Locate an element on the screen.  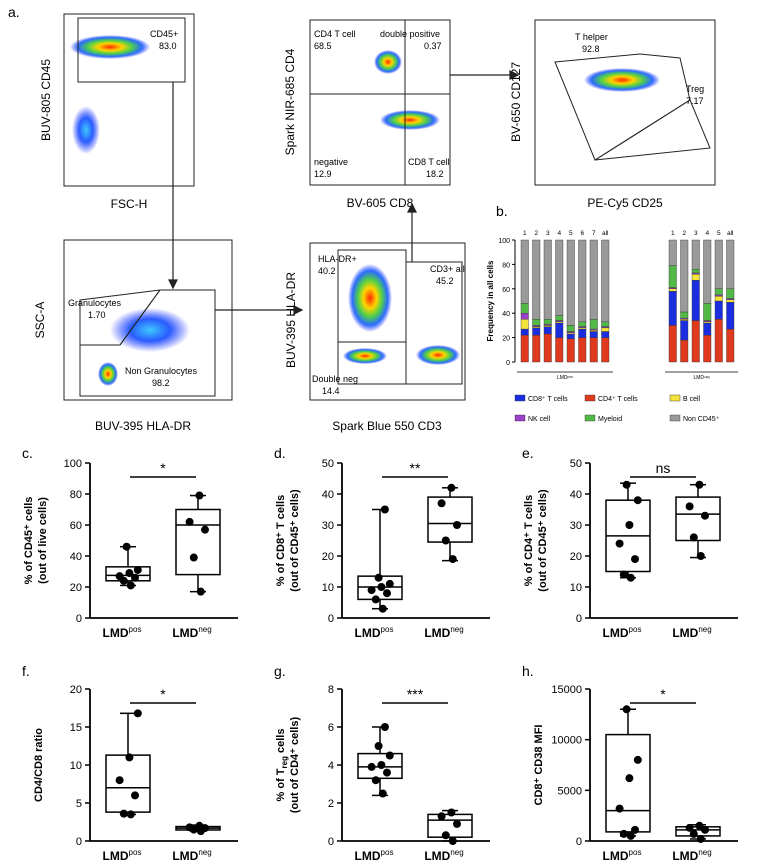
y-tick-label: 5 is located at coordinates (79, 804).